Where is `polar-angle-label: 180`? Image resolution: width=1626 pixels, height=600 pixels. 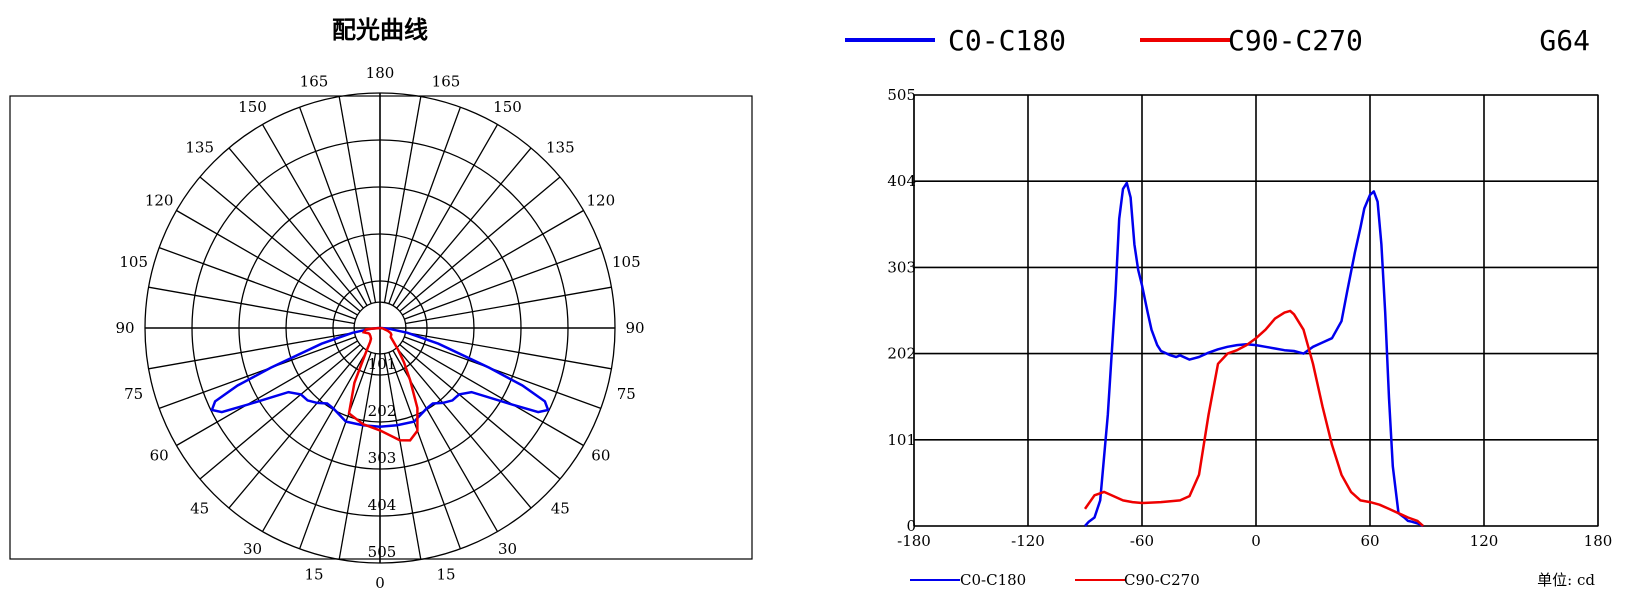 polar-angle-label: 180 is located at coordinates (380, 73).